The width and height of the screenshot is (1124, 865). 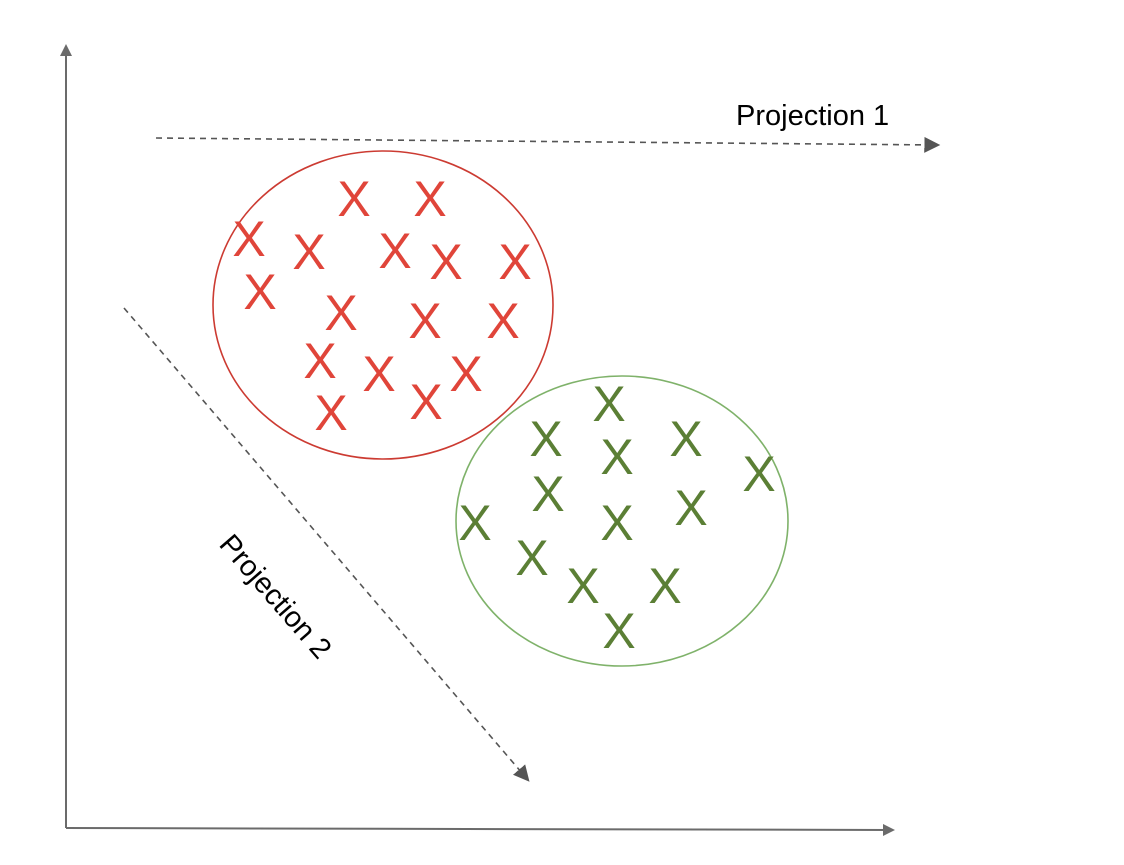 I want to click on green-cluster-circle, so click(x=622, y=521).